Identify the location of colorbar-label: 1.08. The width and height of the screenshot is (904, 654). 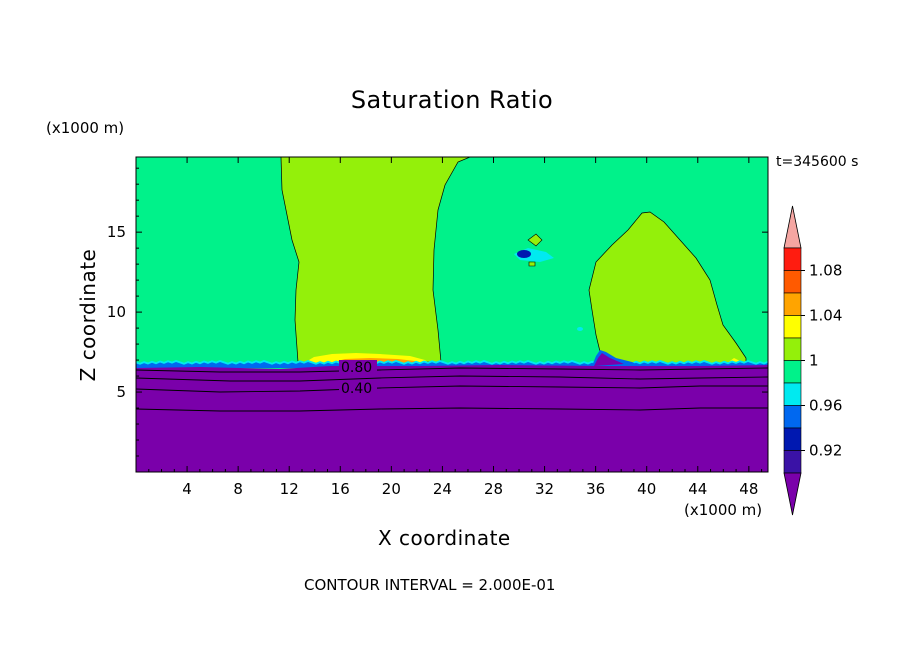
(825, 271).